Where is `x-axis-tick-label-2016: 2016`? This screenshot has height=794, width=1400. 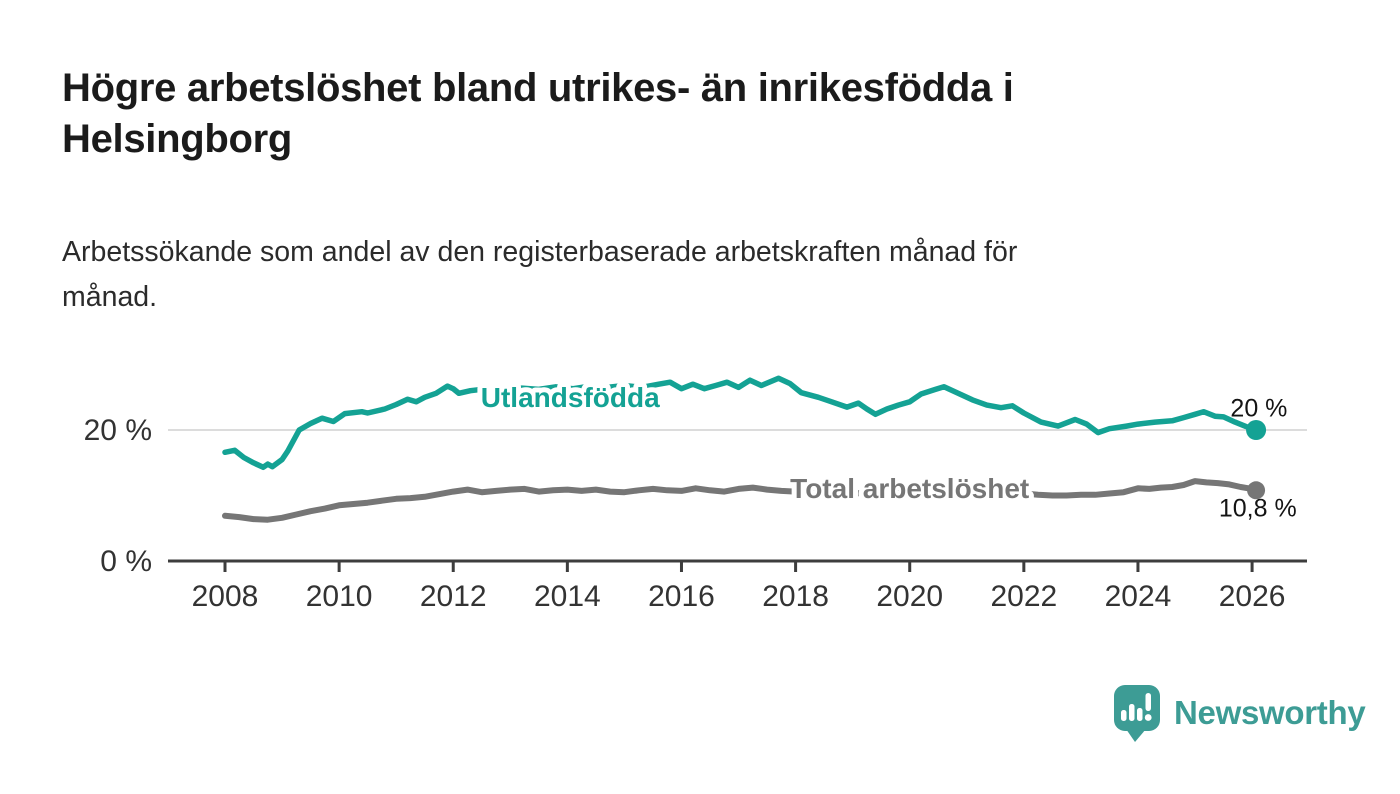
x-axis-tick-label-2016: 2016 is located at coordinates (681, 596).